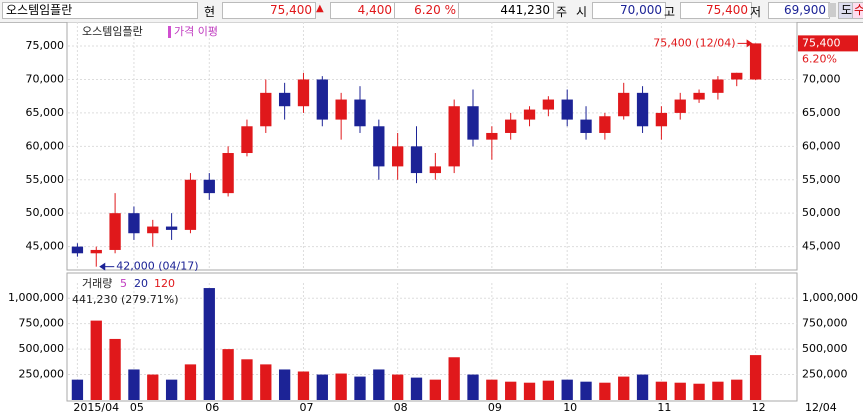 This screenshot has width=863, height=415. What do you see at coordinates (125, 299) in the screenshot?
I see `volume-info: 441,230 (279.71%)` at bounding box center [125, 299].